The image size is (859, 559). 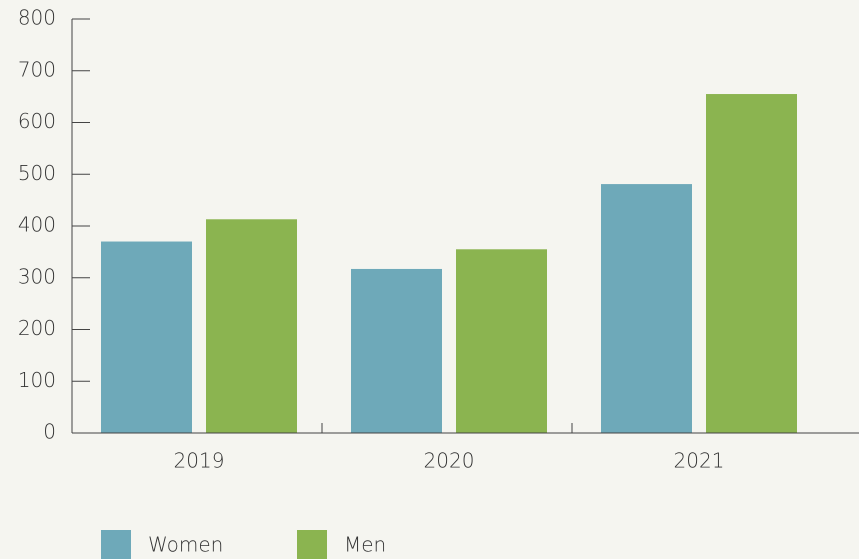 I want to click on y-tick-label: 300, so click(x=37, y=276).